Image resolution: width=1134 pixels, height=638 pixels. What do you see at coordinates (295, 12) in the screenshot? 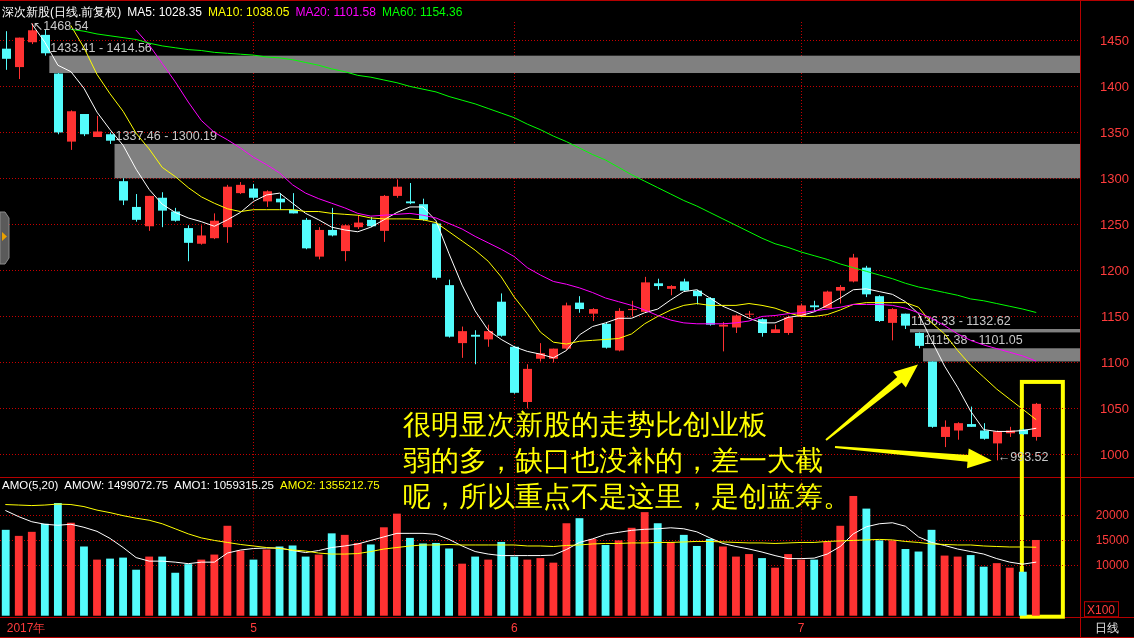
I see `legend: MA5: 1028.35 MA10: 1038.05 MA20: 1101.58 MA60: 1154.36` at bounding box center [295, 12].